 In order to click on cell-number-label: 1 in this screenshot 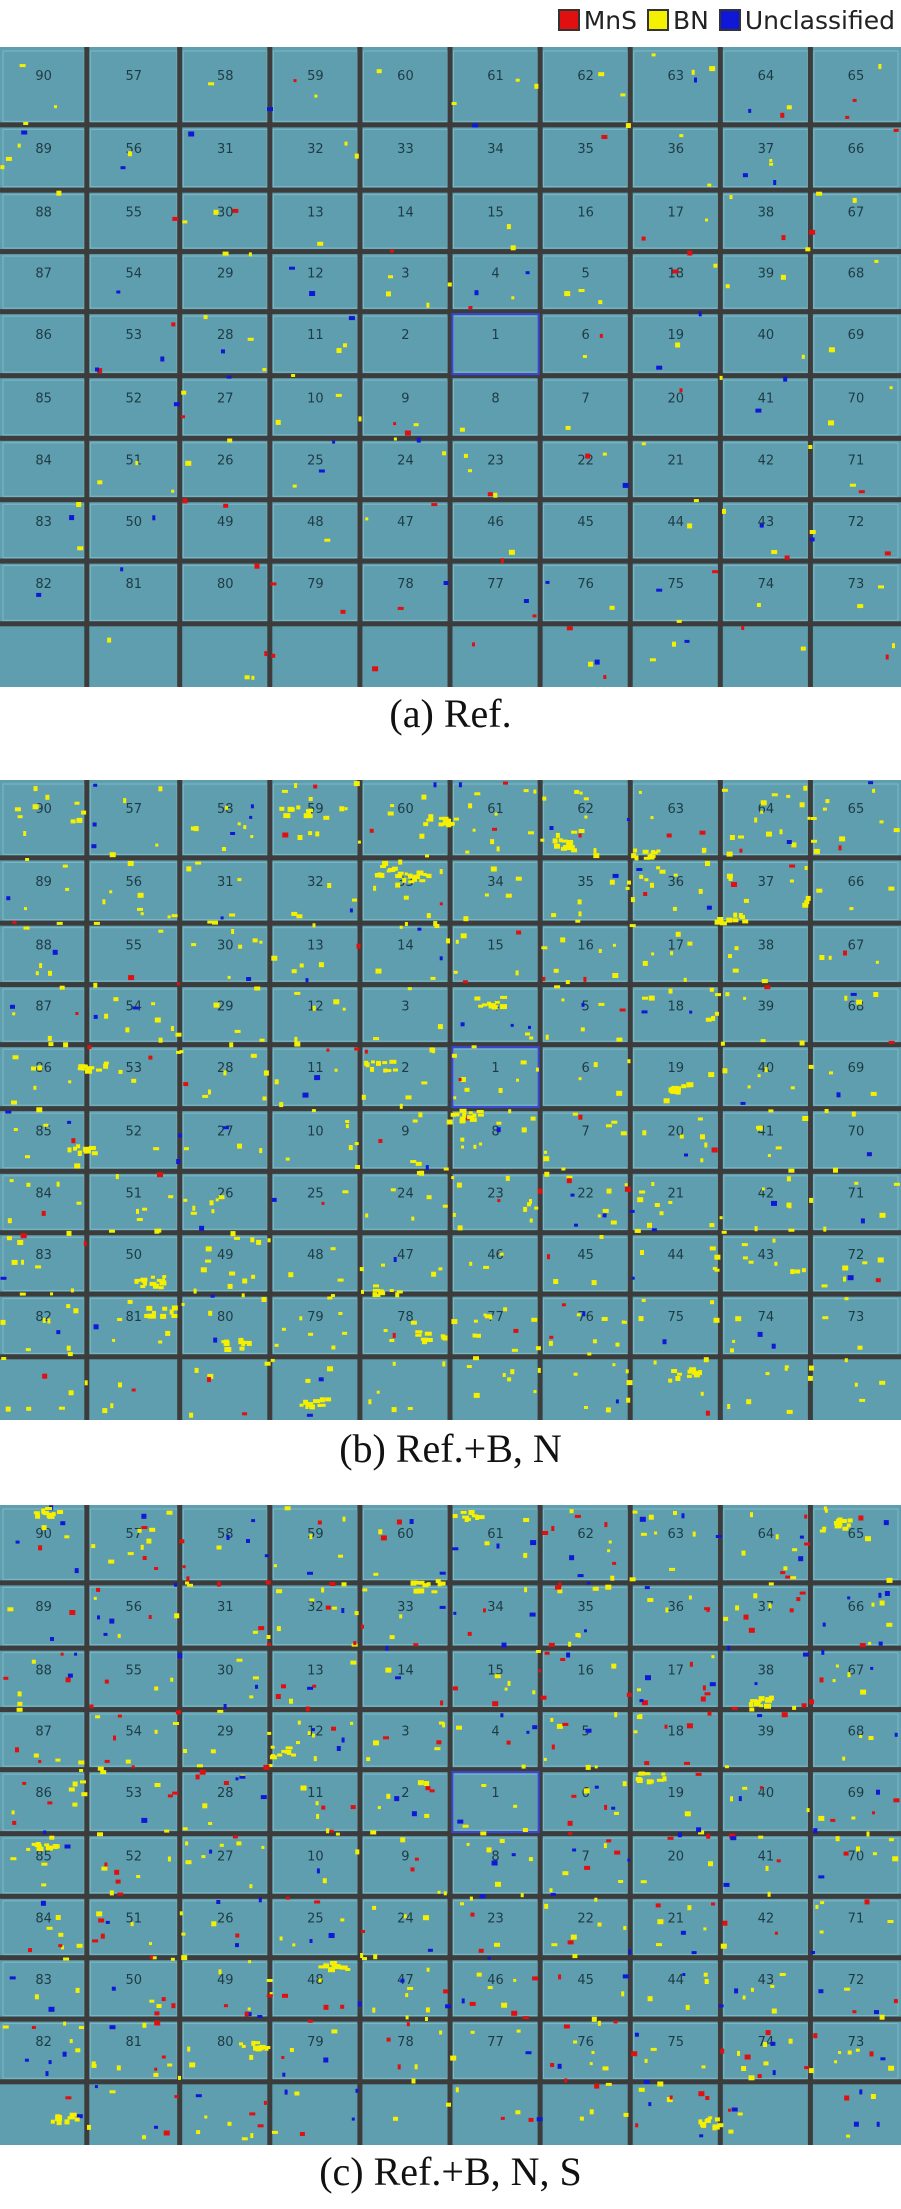, I will do `click(495, 1793)`.